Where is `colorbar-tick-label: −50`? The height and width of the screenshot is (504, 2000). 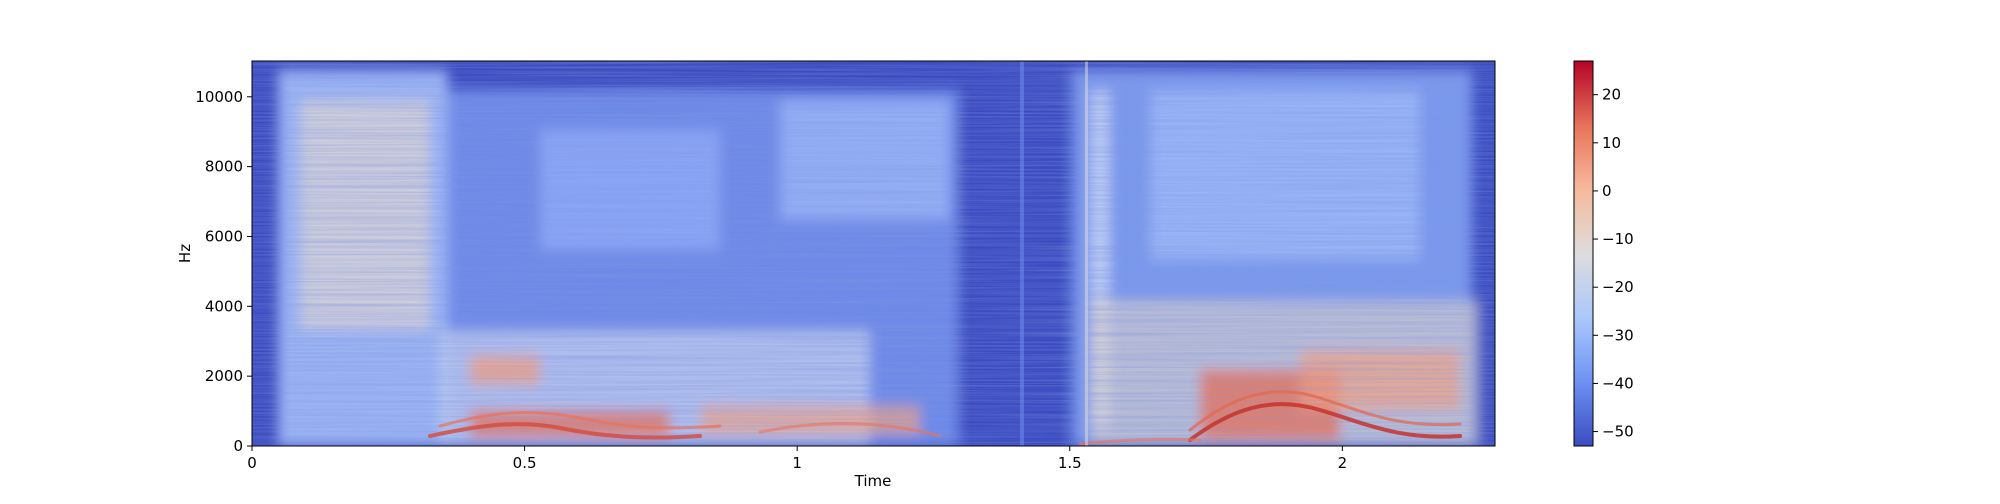 colorbar-tick-label: −50 is located at coordinates (1618, 432).